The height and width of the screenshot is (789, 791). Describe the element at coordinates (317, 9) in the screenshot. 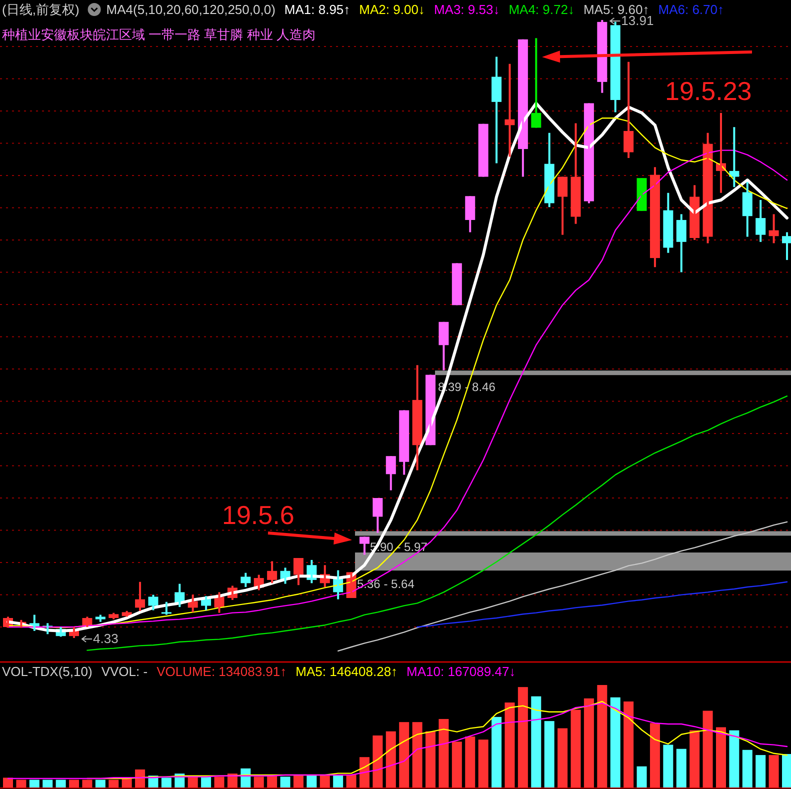

I see `text: MA1: 8.95↑` at that location.